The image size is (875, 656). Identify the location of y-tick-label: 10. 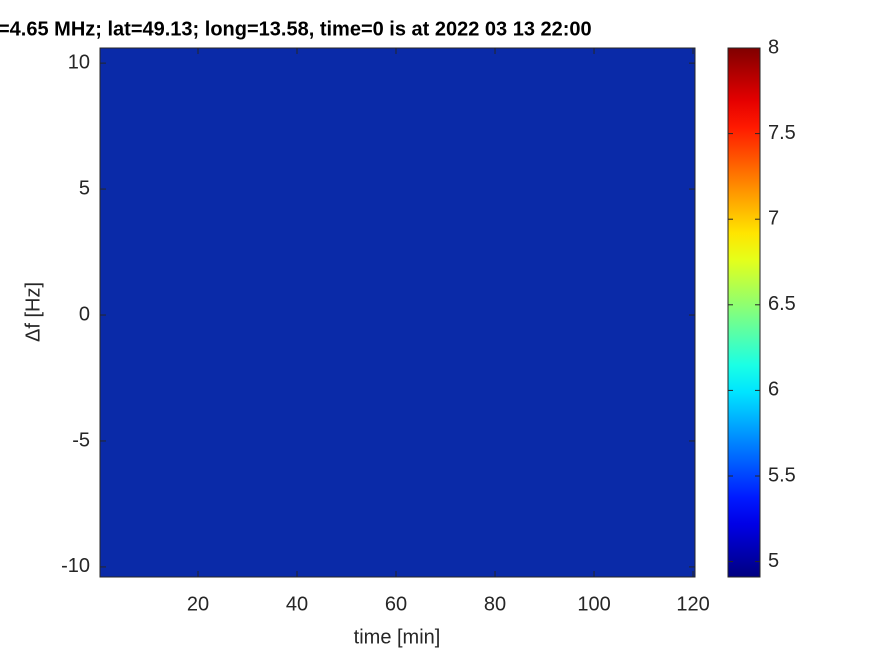
(79, 62).